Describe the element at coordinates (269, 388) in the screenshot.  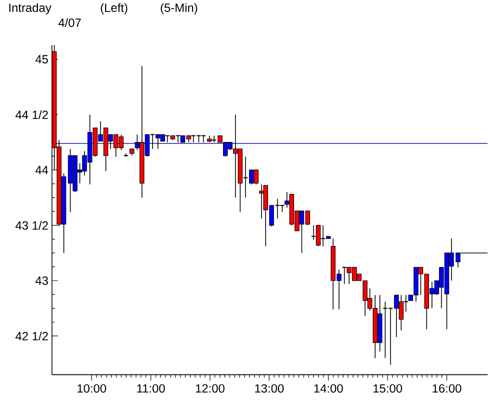
I see `x-tick-label: 13:00` at that location.